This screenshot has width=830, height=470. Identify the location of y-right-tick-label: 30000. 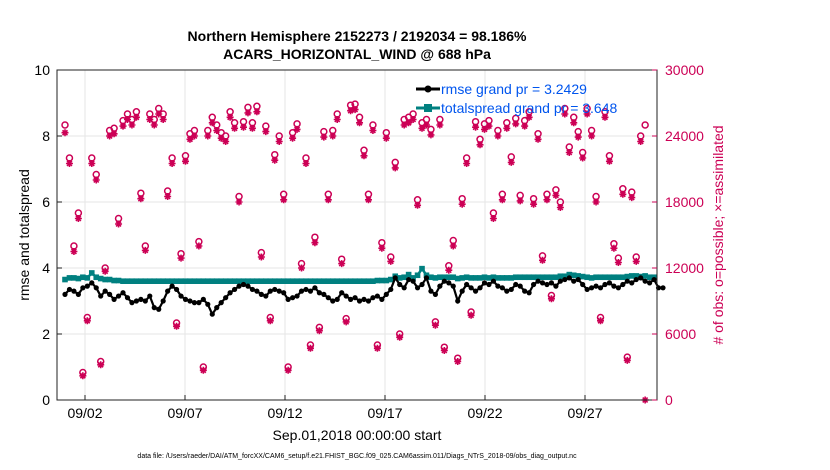
(684, 70).